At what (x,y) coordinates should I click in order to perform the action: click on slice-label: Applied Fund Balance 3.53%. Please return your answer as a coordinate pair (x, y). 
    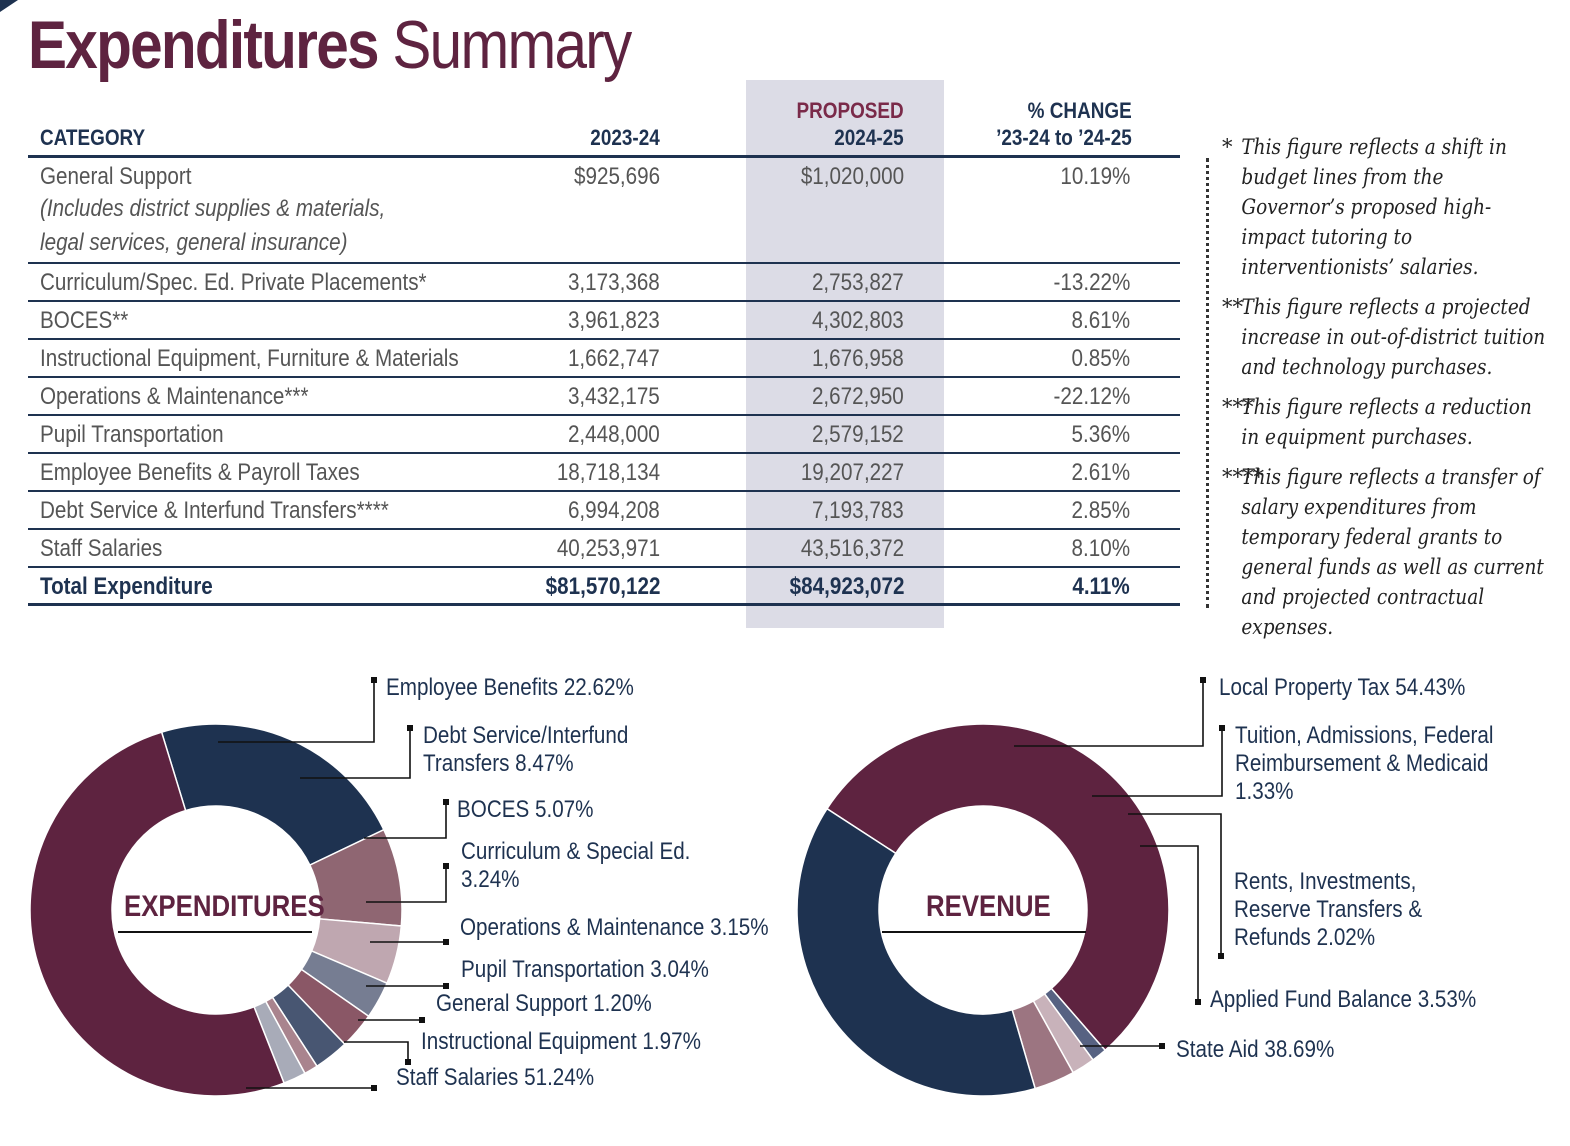
    Looking at the image, I should click on (1343, 1000).